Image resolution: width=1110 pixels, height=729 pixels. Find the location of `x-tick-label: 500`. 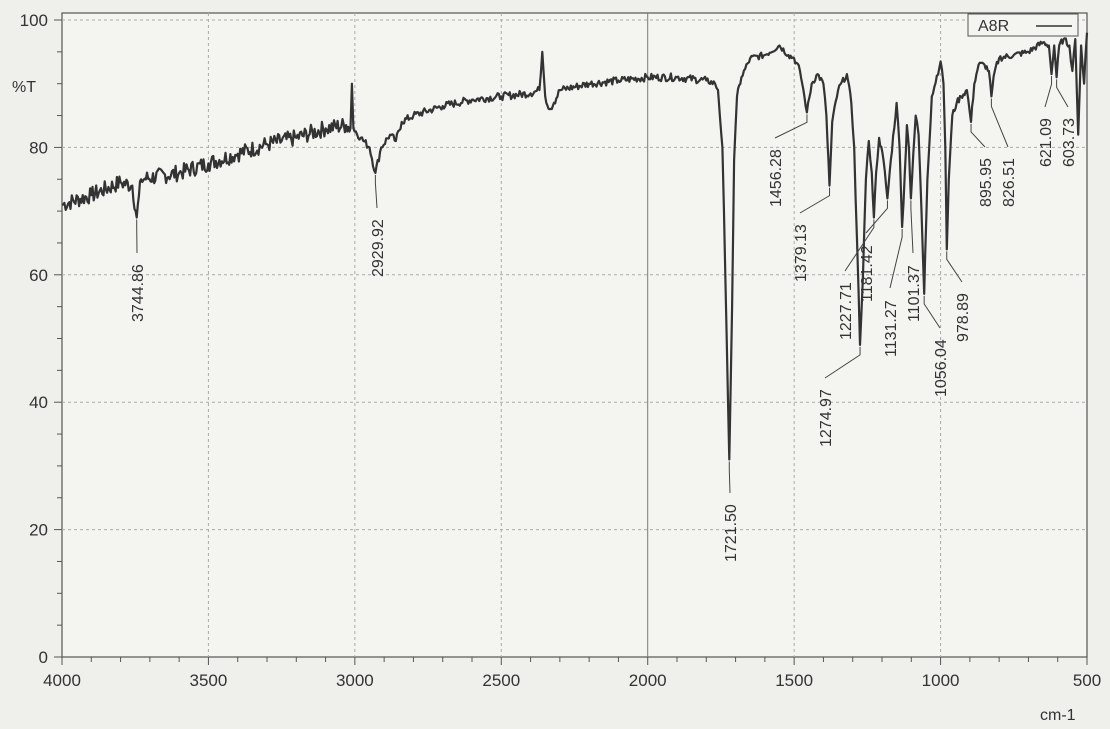

x-tick-label: 500 is located at coordinates (1087, 680).